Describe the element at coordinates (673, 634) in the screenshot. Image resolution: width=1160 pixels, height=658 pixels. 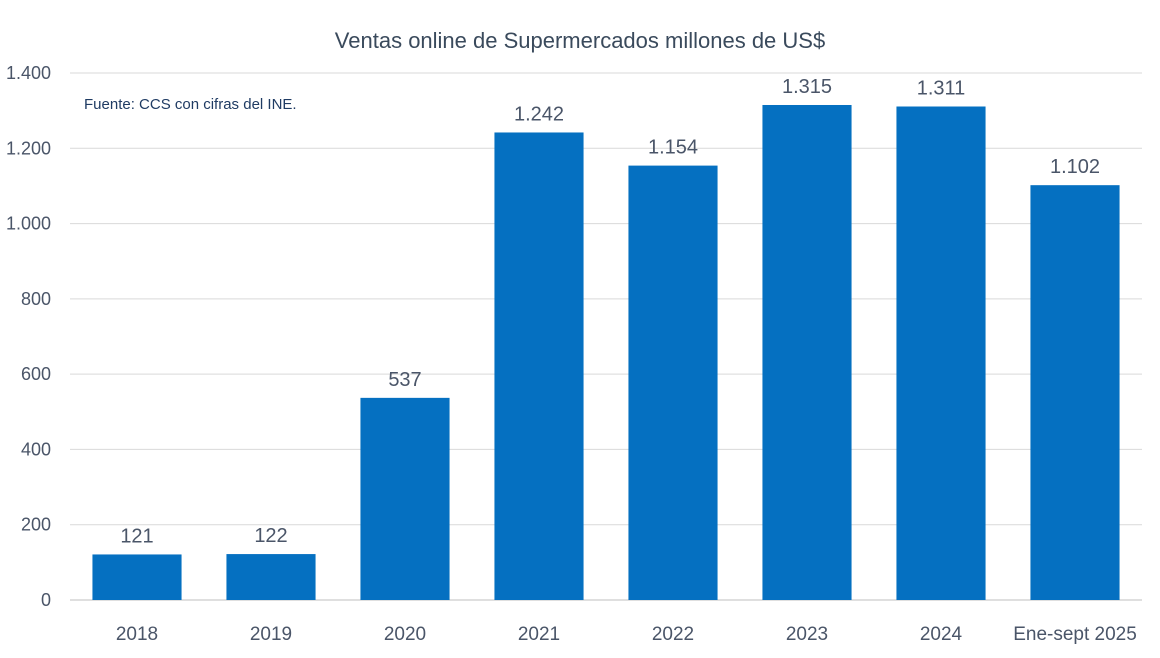
I see `x-tick-label: 2022` at that location.